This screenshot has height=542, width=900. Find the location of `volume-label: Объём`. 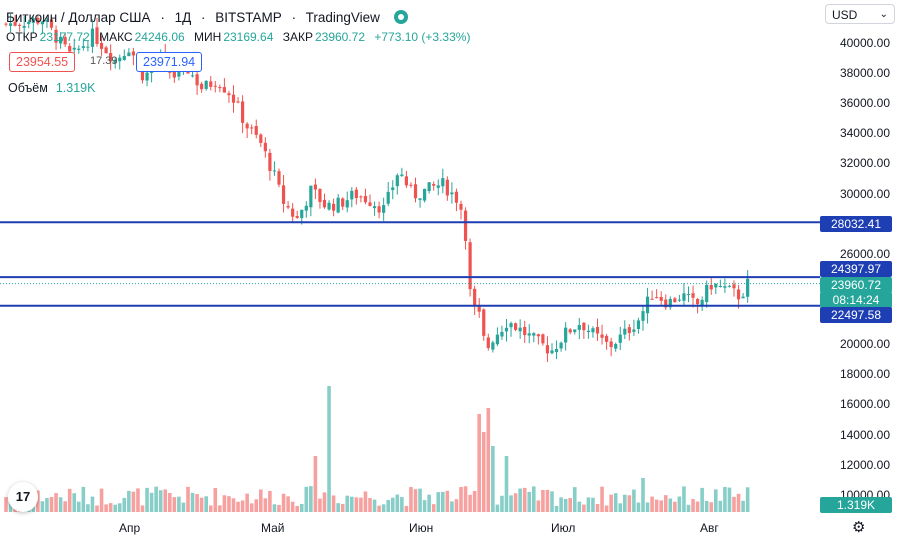

volume-label: Объём is located at coordinates (28, 88).